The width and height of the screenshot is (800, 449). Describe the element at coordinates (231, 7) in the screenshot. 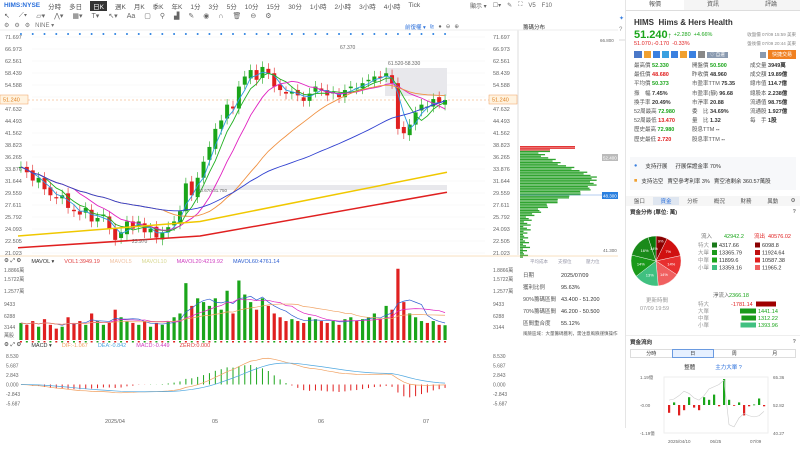

I see `period-9: 5分` at that location.